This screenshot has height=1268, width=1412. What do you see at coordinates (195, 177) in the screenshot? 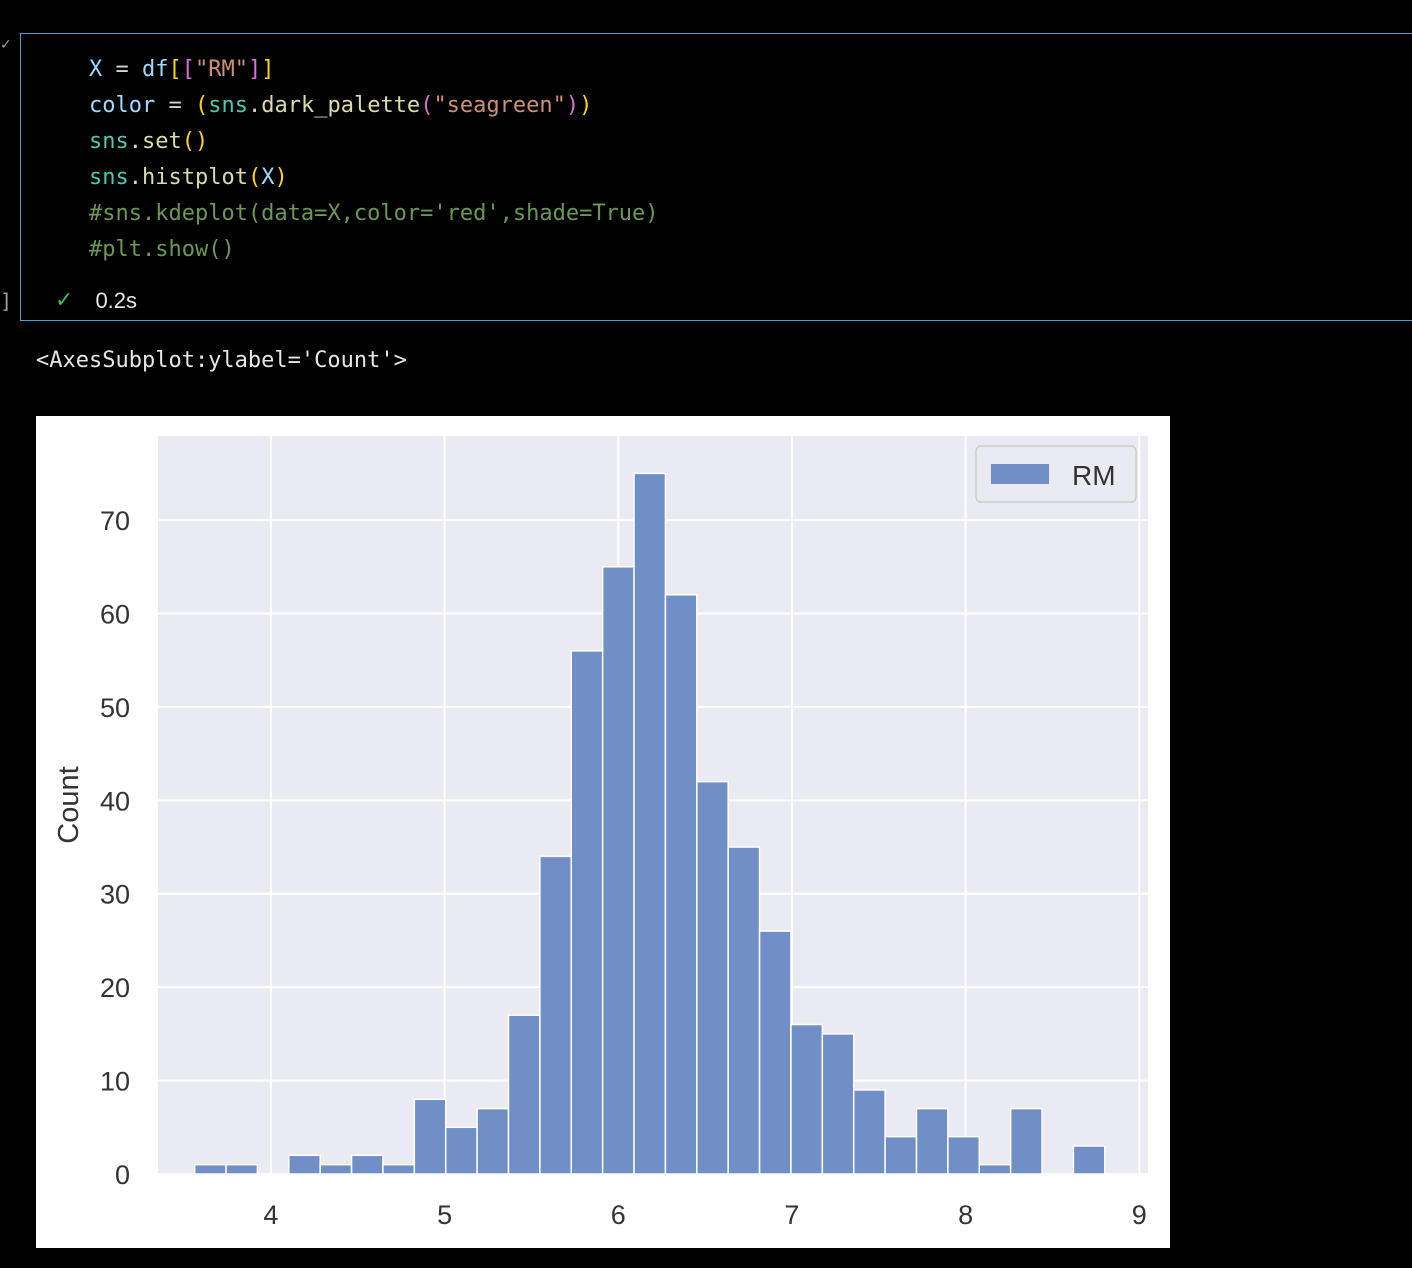
I see `code-token: histplot` at bounding box center [195, 177].